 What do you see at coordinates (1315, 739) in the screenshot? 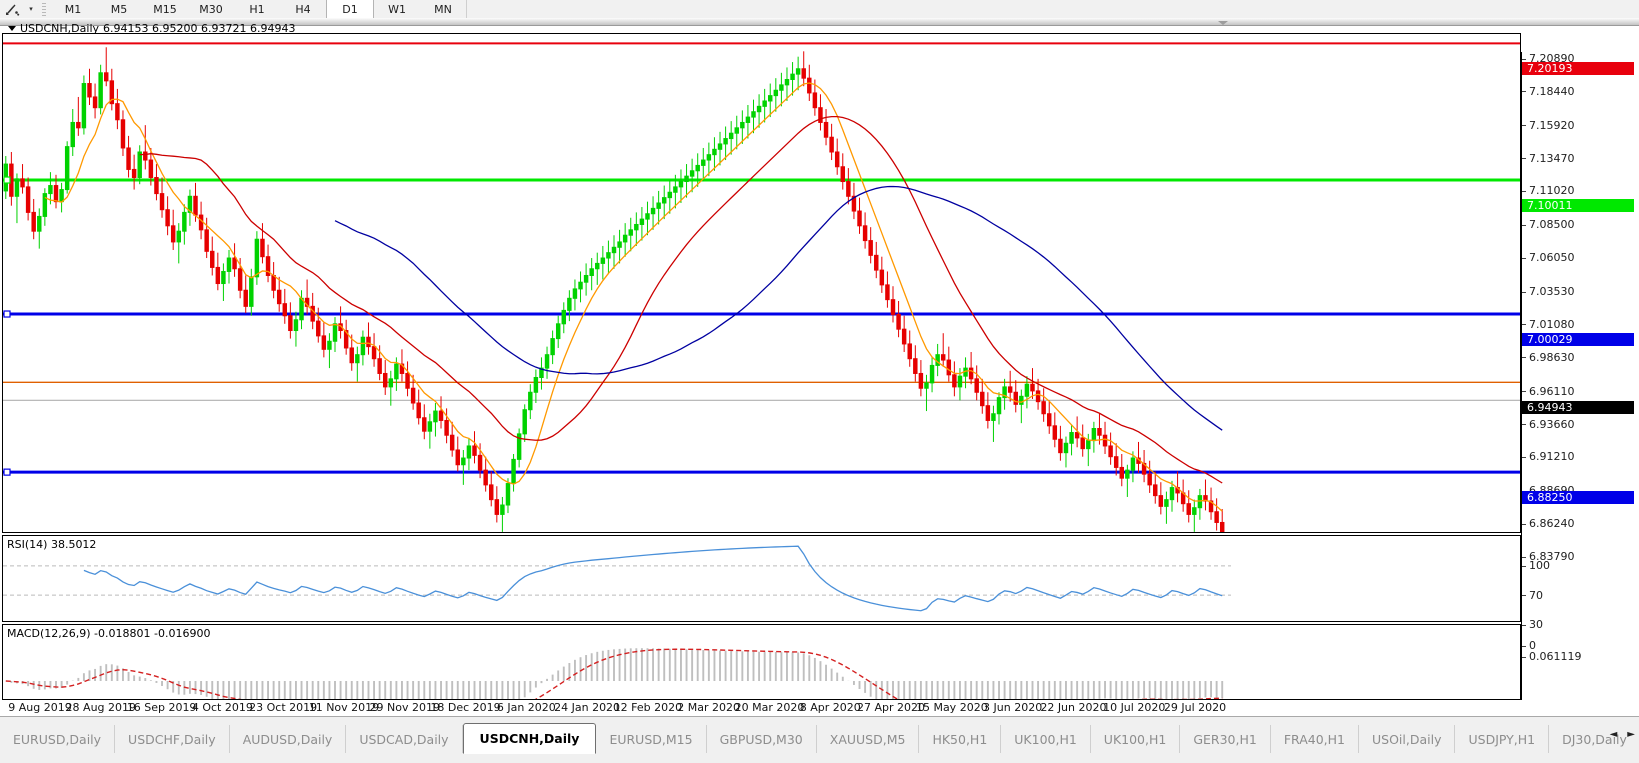
I see `chart-tab-fra40-h1: FRA40,H1` at bounding box center [1315, 739].